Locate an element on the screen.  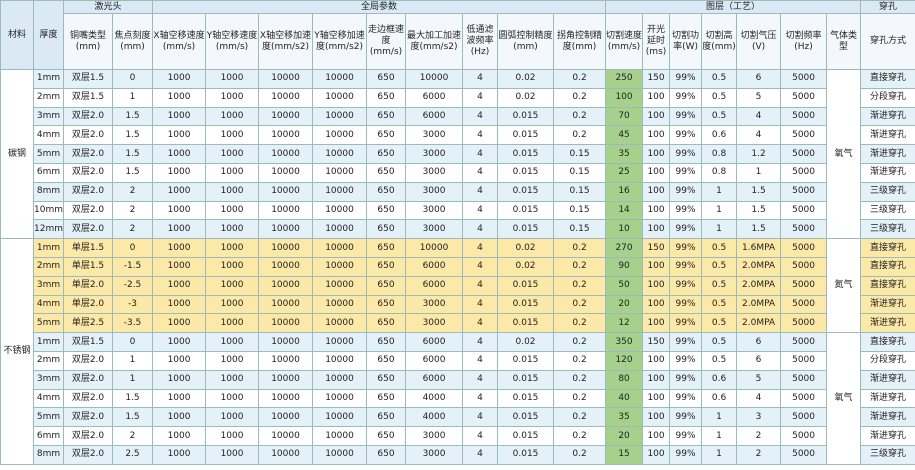
group-header: 激光头 is located at coordinates (108, 7).